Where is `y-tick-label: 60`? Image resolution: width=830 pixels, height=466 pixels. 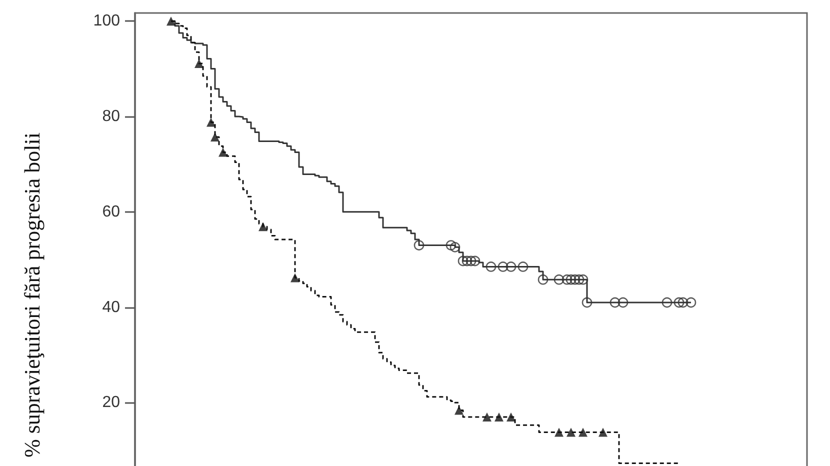 y-tick-label: 60 is located at coordinates (111, 211).